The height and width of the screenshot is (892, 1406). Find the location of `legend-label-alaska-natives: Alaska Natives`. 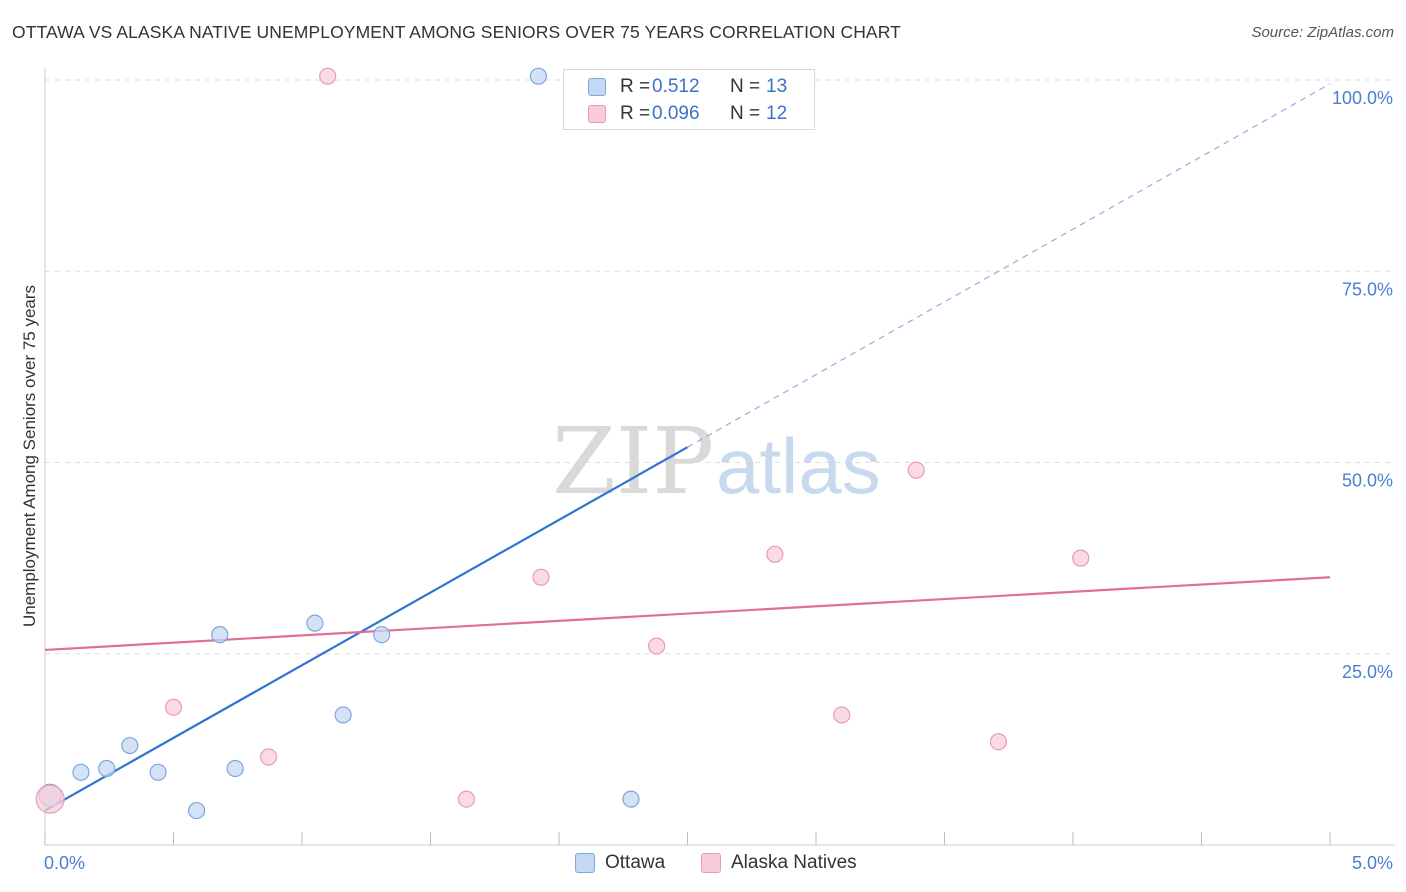

legend-label-alaska-natives: Alaska Natives is located at coordinates (794, 862).